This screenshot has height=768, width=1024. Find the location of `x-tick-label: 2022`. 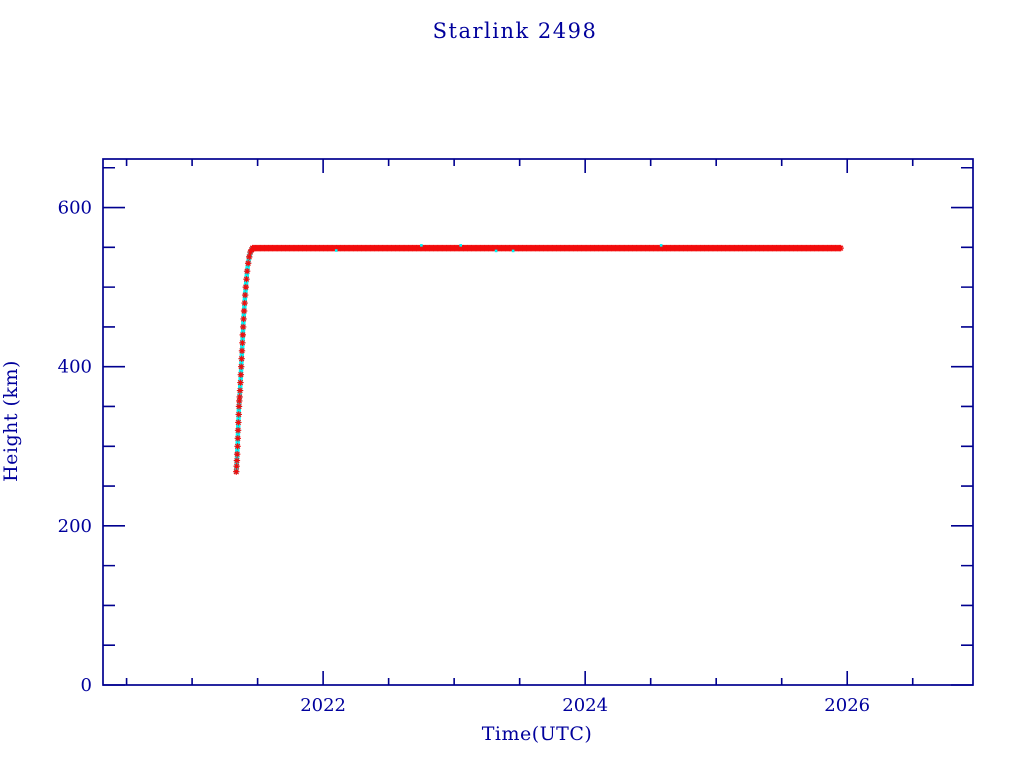

x-tick-label: 2022 is located at coordinates (323, 705).